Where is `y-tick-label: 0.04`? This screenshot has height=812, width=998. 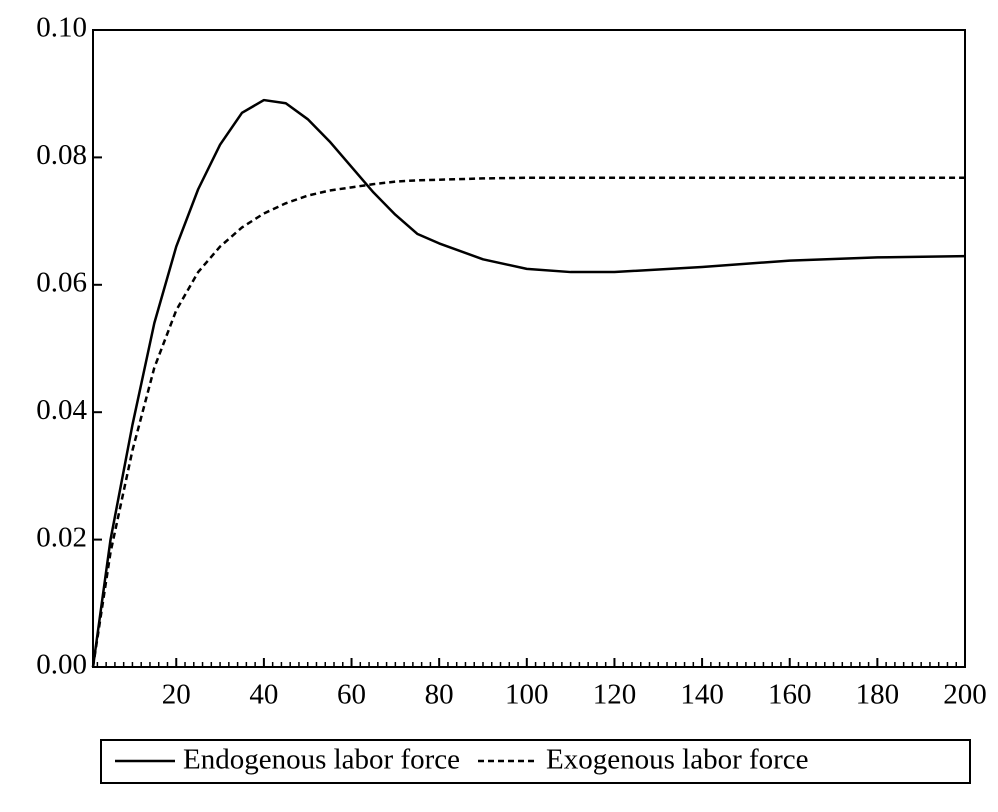 y-tick-label: 0.04 is located at coordinates (61, 410).